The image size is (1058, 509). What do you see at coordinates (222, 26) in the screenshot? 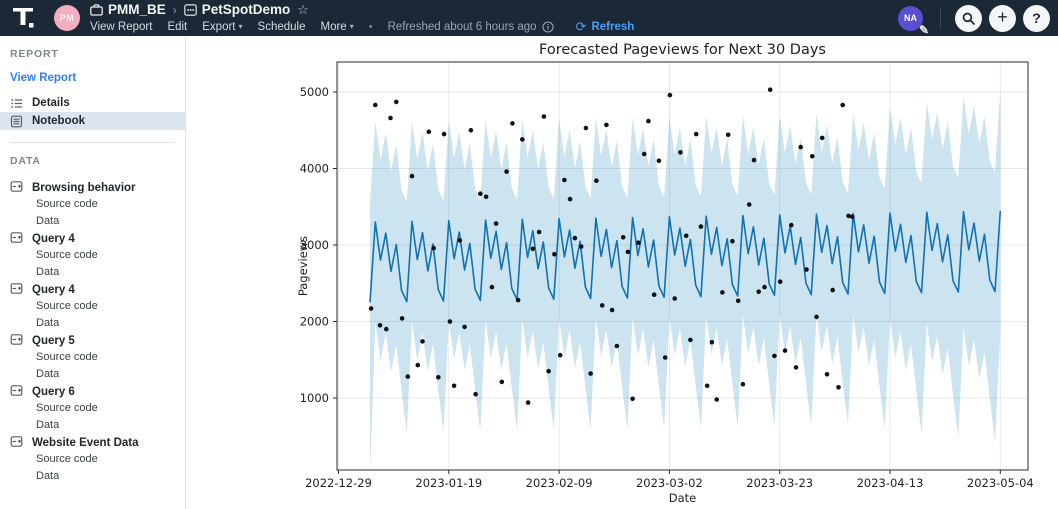
I see `menu-item-export: Export ▾` at bounding box center [222, 26].